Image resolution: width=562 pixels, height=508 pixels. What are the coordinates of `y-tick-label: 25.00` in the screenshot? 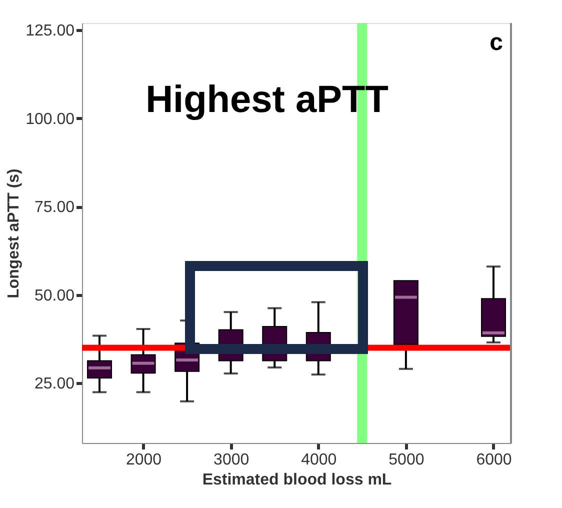 It's located at (54, 384).